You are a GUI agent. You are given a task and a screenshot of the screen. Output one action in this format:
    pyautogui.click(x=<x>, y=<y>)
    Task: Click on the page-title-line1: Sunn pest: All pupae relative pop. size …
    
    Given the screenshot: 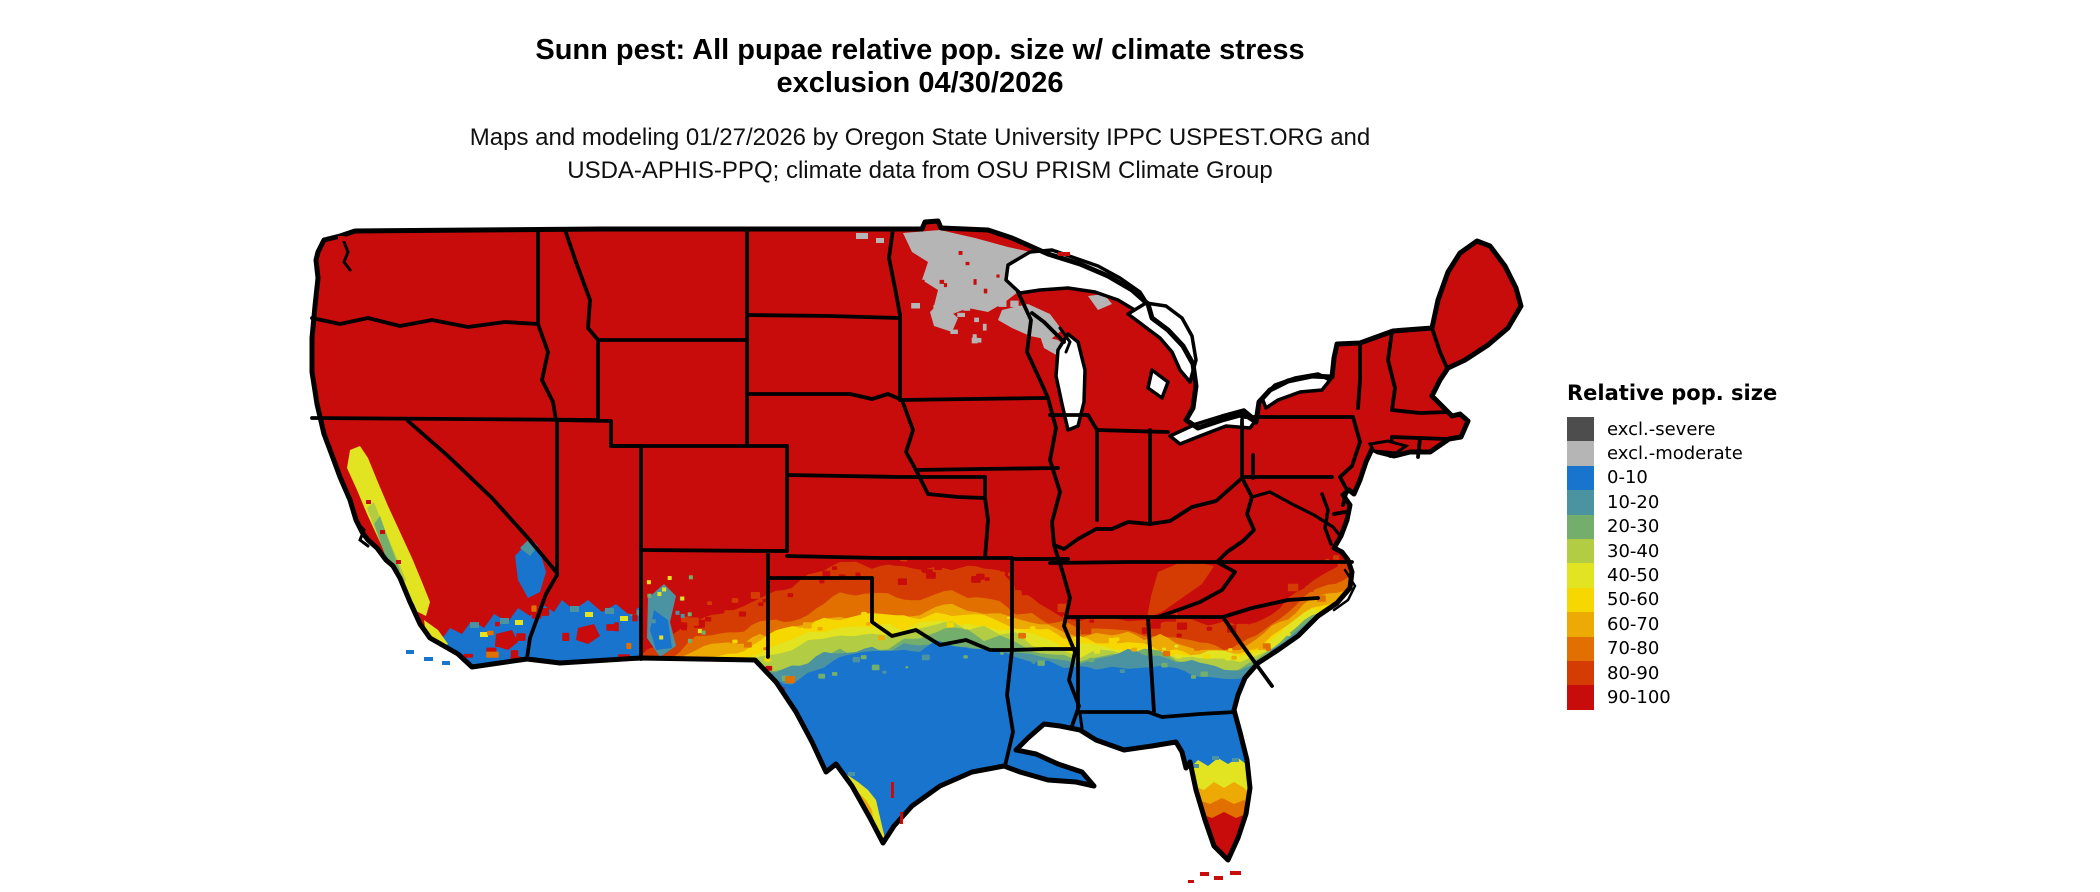 What is the action you would take?
    pyautogui.click(x=920, y=50)
    